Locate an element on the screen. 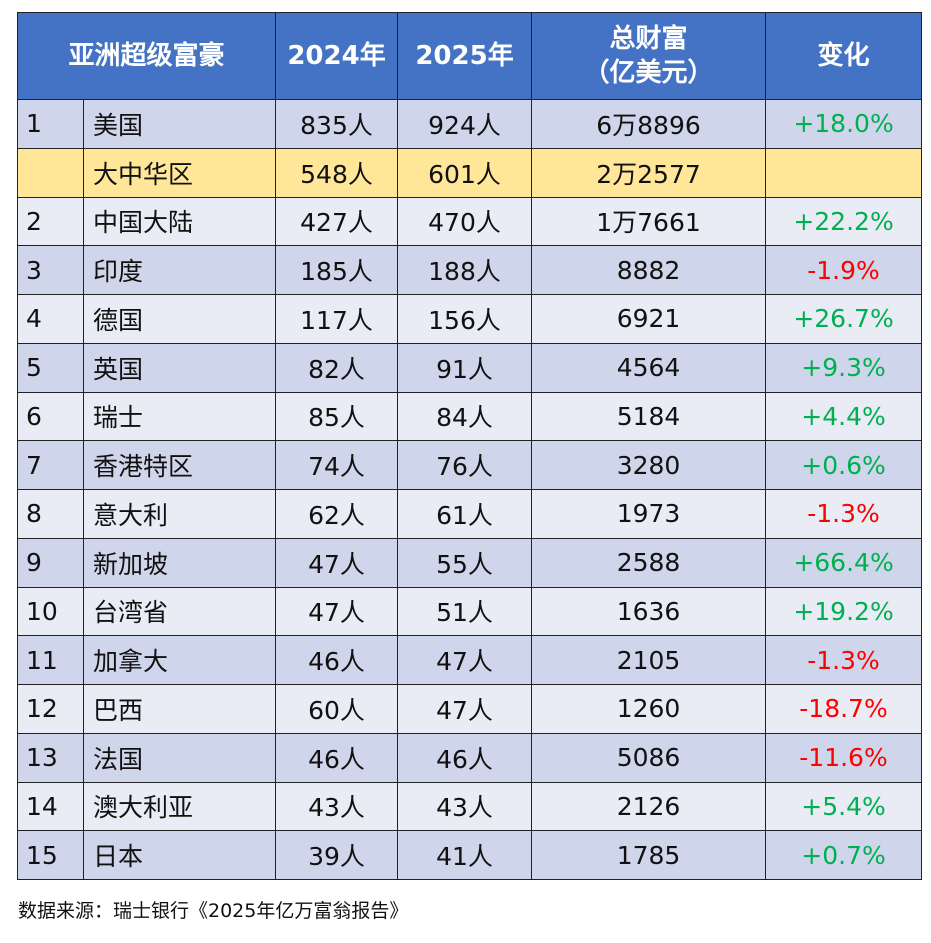 This screenshot has height=943, width=931. header-row: 亚洲超级富豪 2024年 2025年 总财富 （亿美元） 变化 is located at coordinates (469, 56).